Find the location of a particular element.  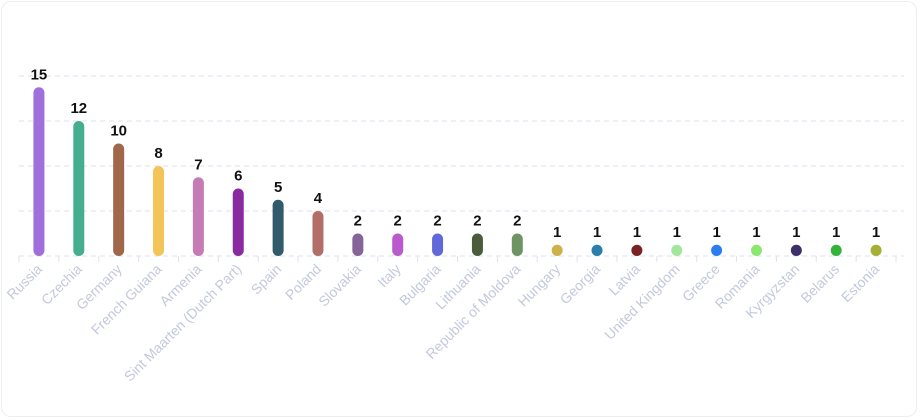

x-tick-label: Georgia is located at coordinates (580, 284).